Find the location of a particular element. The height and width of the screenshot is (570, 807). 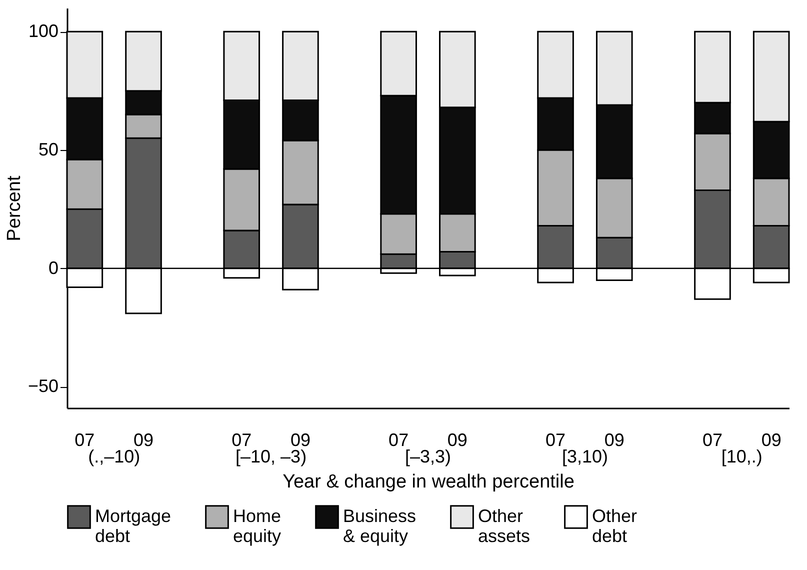

legend-label: Business & equity is located at coordinates (379, 526).